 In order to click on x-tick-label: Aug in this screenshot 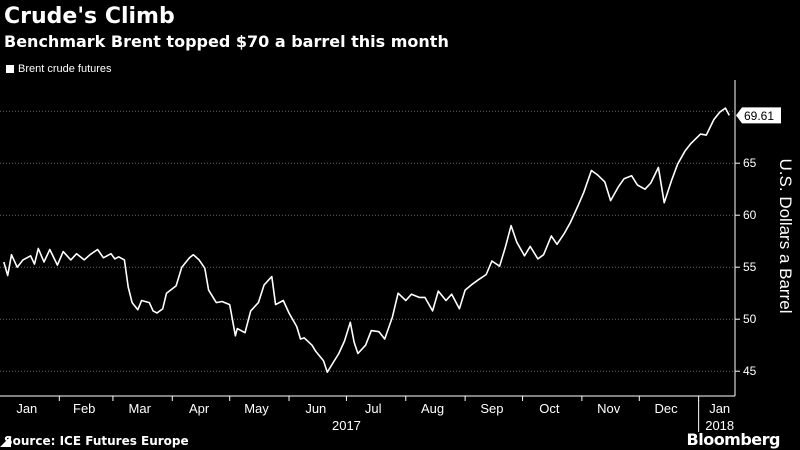, I will do `click(432, 408)`.